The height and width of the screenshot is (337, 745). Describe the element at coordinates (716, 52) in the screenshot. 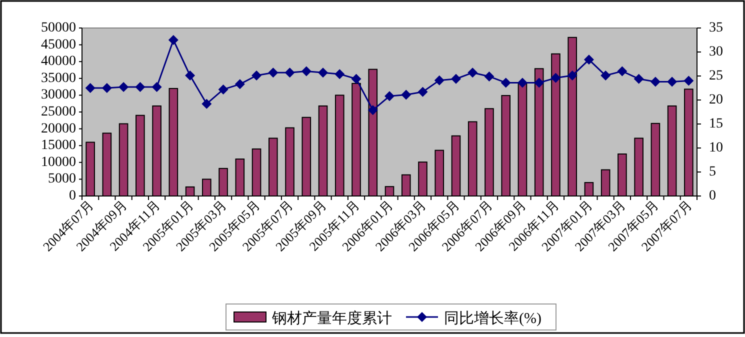

I see `y2-tick-label: 30` at that location.